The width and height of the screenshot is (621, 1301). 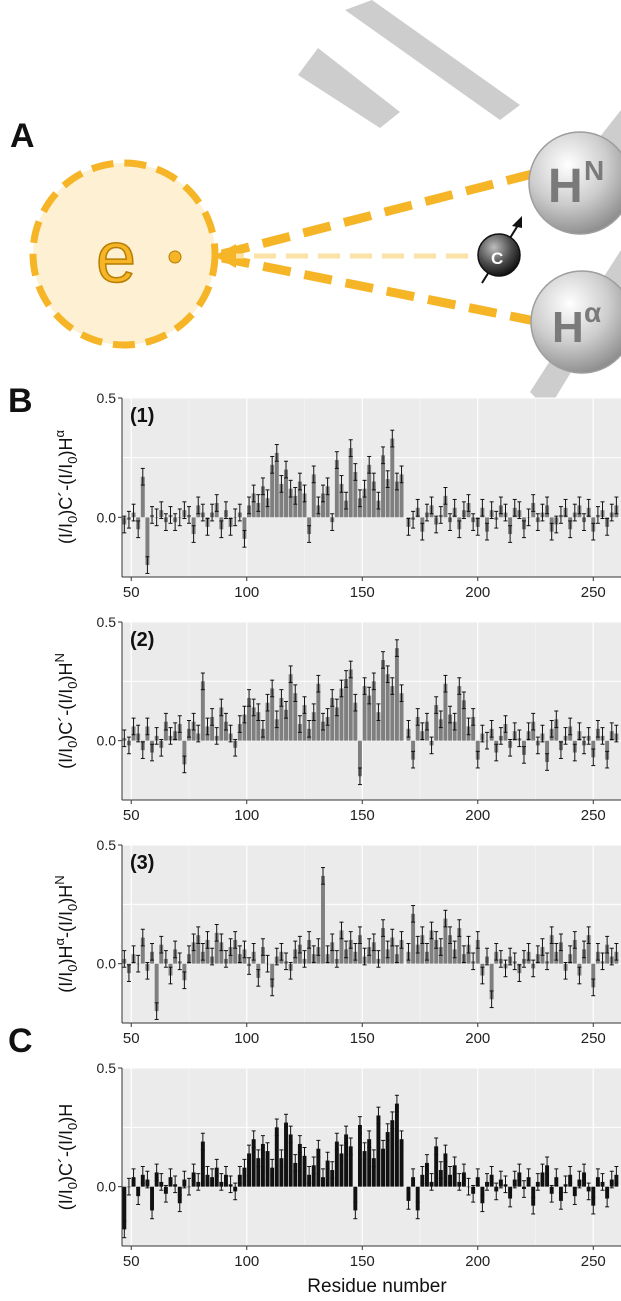 I want to click on panel-letter-c: C, so click(x=20, y=1041).